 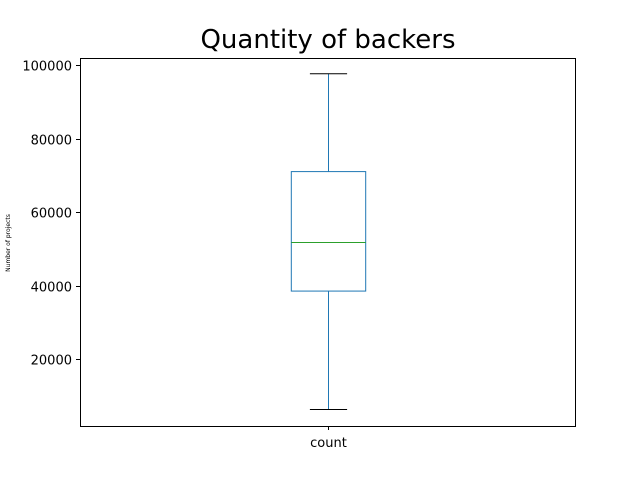 I want to click on y-axis-label: Number of projects, so click(x=8, y=243).